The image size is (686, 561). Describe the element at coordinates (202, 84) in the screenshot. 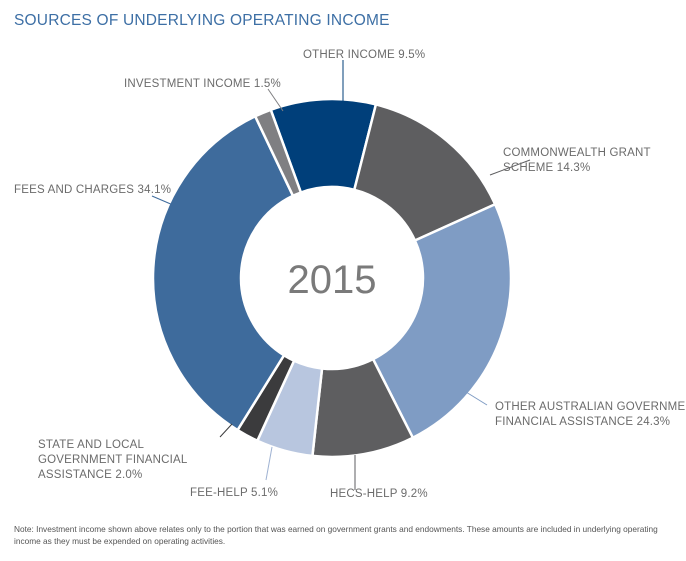

I see `slice-label: INVESTMENT INCOME 1.5%` at that location.